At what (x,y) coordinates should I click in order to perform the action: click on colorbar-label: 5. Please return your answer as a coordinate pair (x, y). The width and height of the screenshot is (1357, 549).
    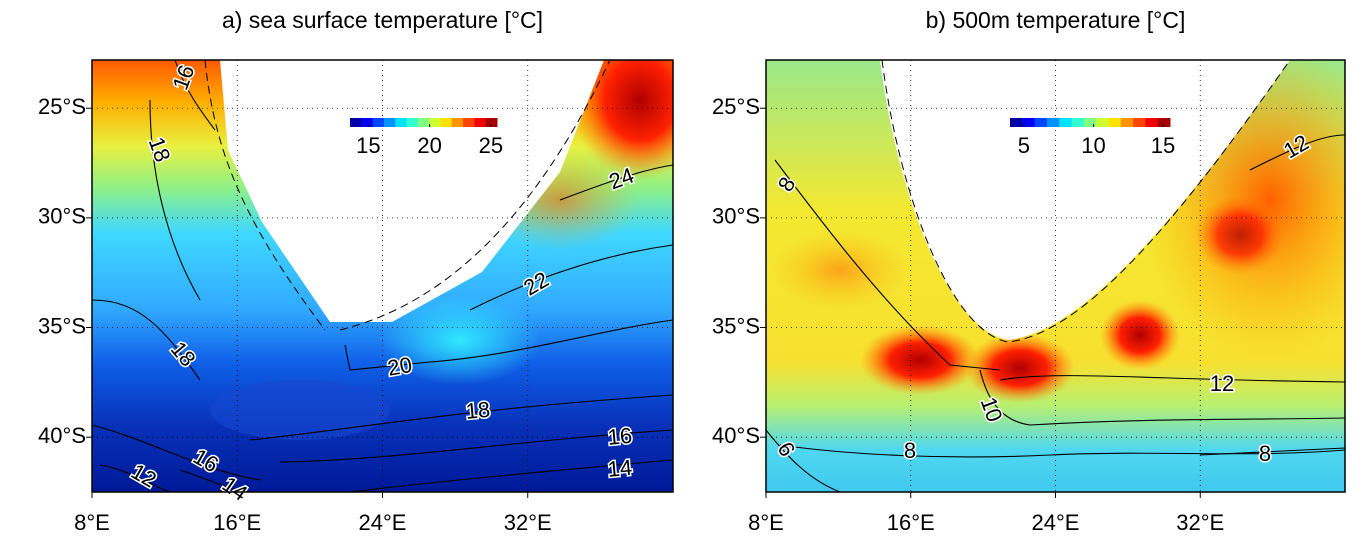
    Looking at the image, I should click on (1024, 145).